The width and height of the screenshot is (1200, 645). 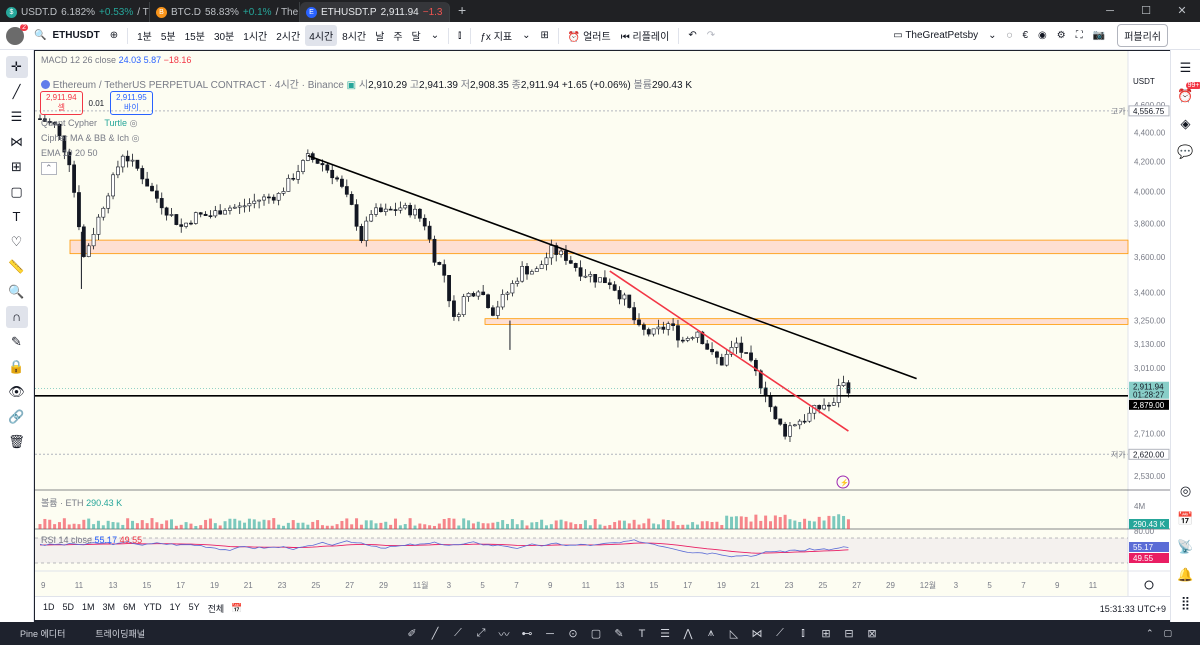 What do you see at coordinates (16, 216) in the screenshot?
I see `text-icon: T` at bounding box center [16, 216].